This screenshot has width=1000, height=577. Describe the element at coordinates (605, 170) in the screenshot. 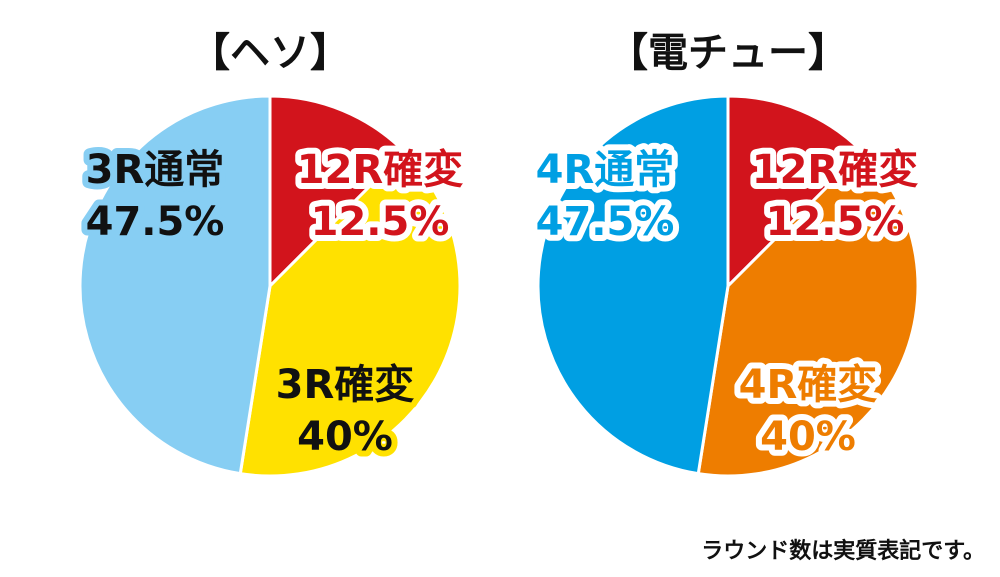

I see `slice-label-1-2: 4R通常` at that location.